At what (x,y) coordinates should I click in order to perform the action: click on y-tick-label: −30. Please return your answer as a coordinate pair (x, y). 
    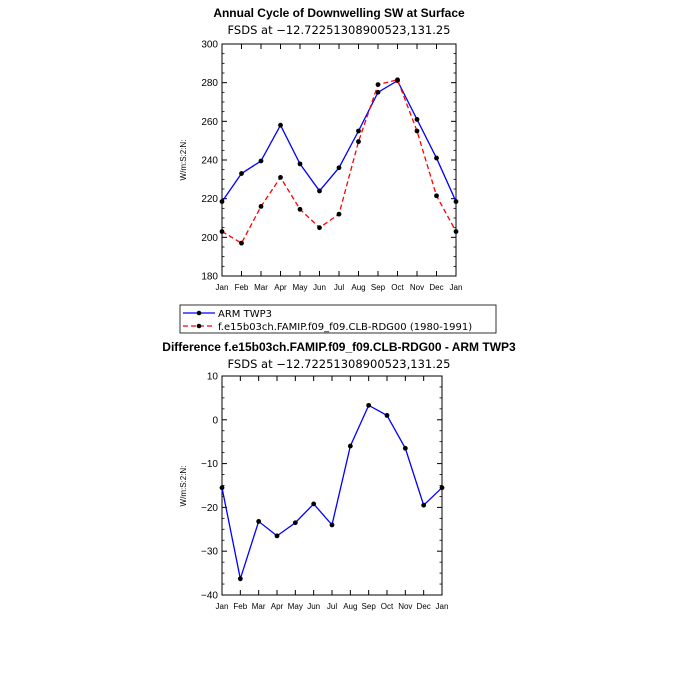
    Looking at the image, I should click on (209, 552).